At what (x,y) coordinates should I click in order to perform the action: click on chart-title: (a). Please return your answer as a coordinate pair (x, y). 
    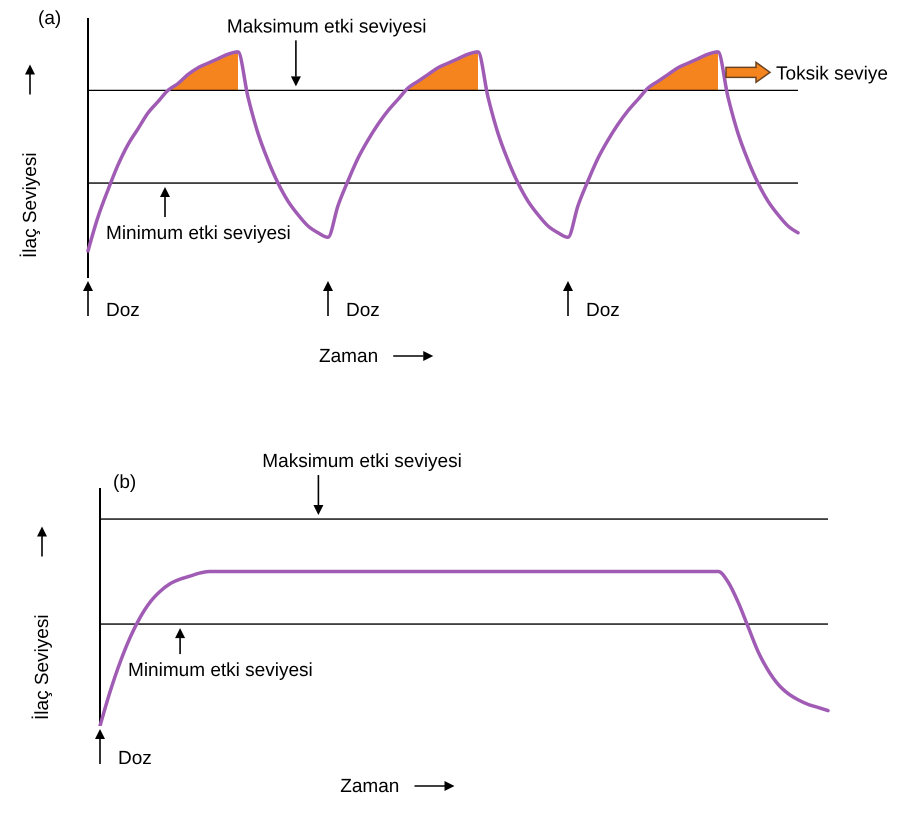
    Looking at the image, I should click on (50, 18).